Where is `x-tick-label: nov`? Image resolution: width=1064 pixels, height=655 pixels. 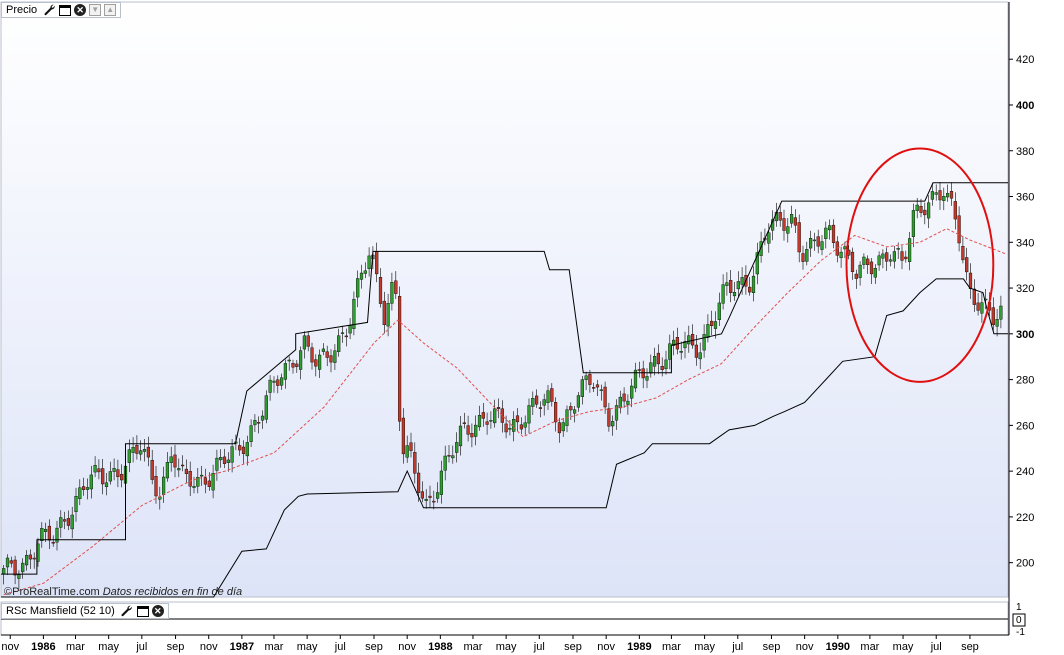 x-tick-label: nov is located at coordinates (407, 647).